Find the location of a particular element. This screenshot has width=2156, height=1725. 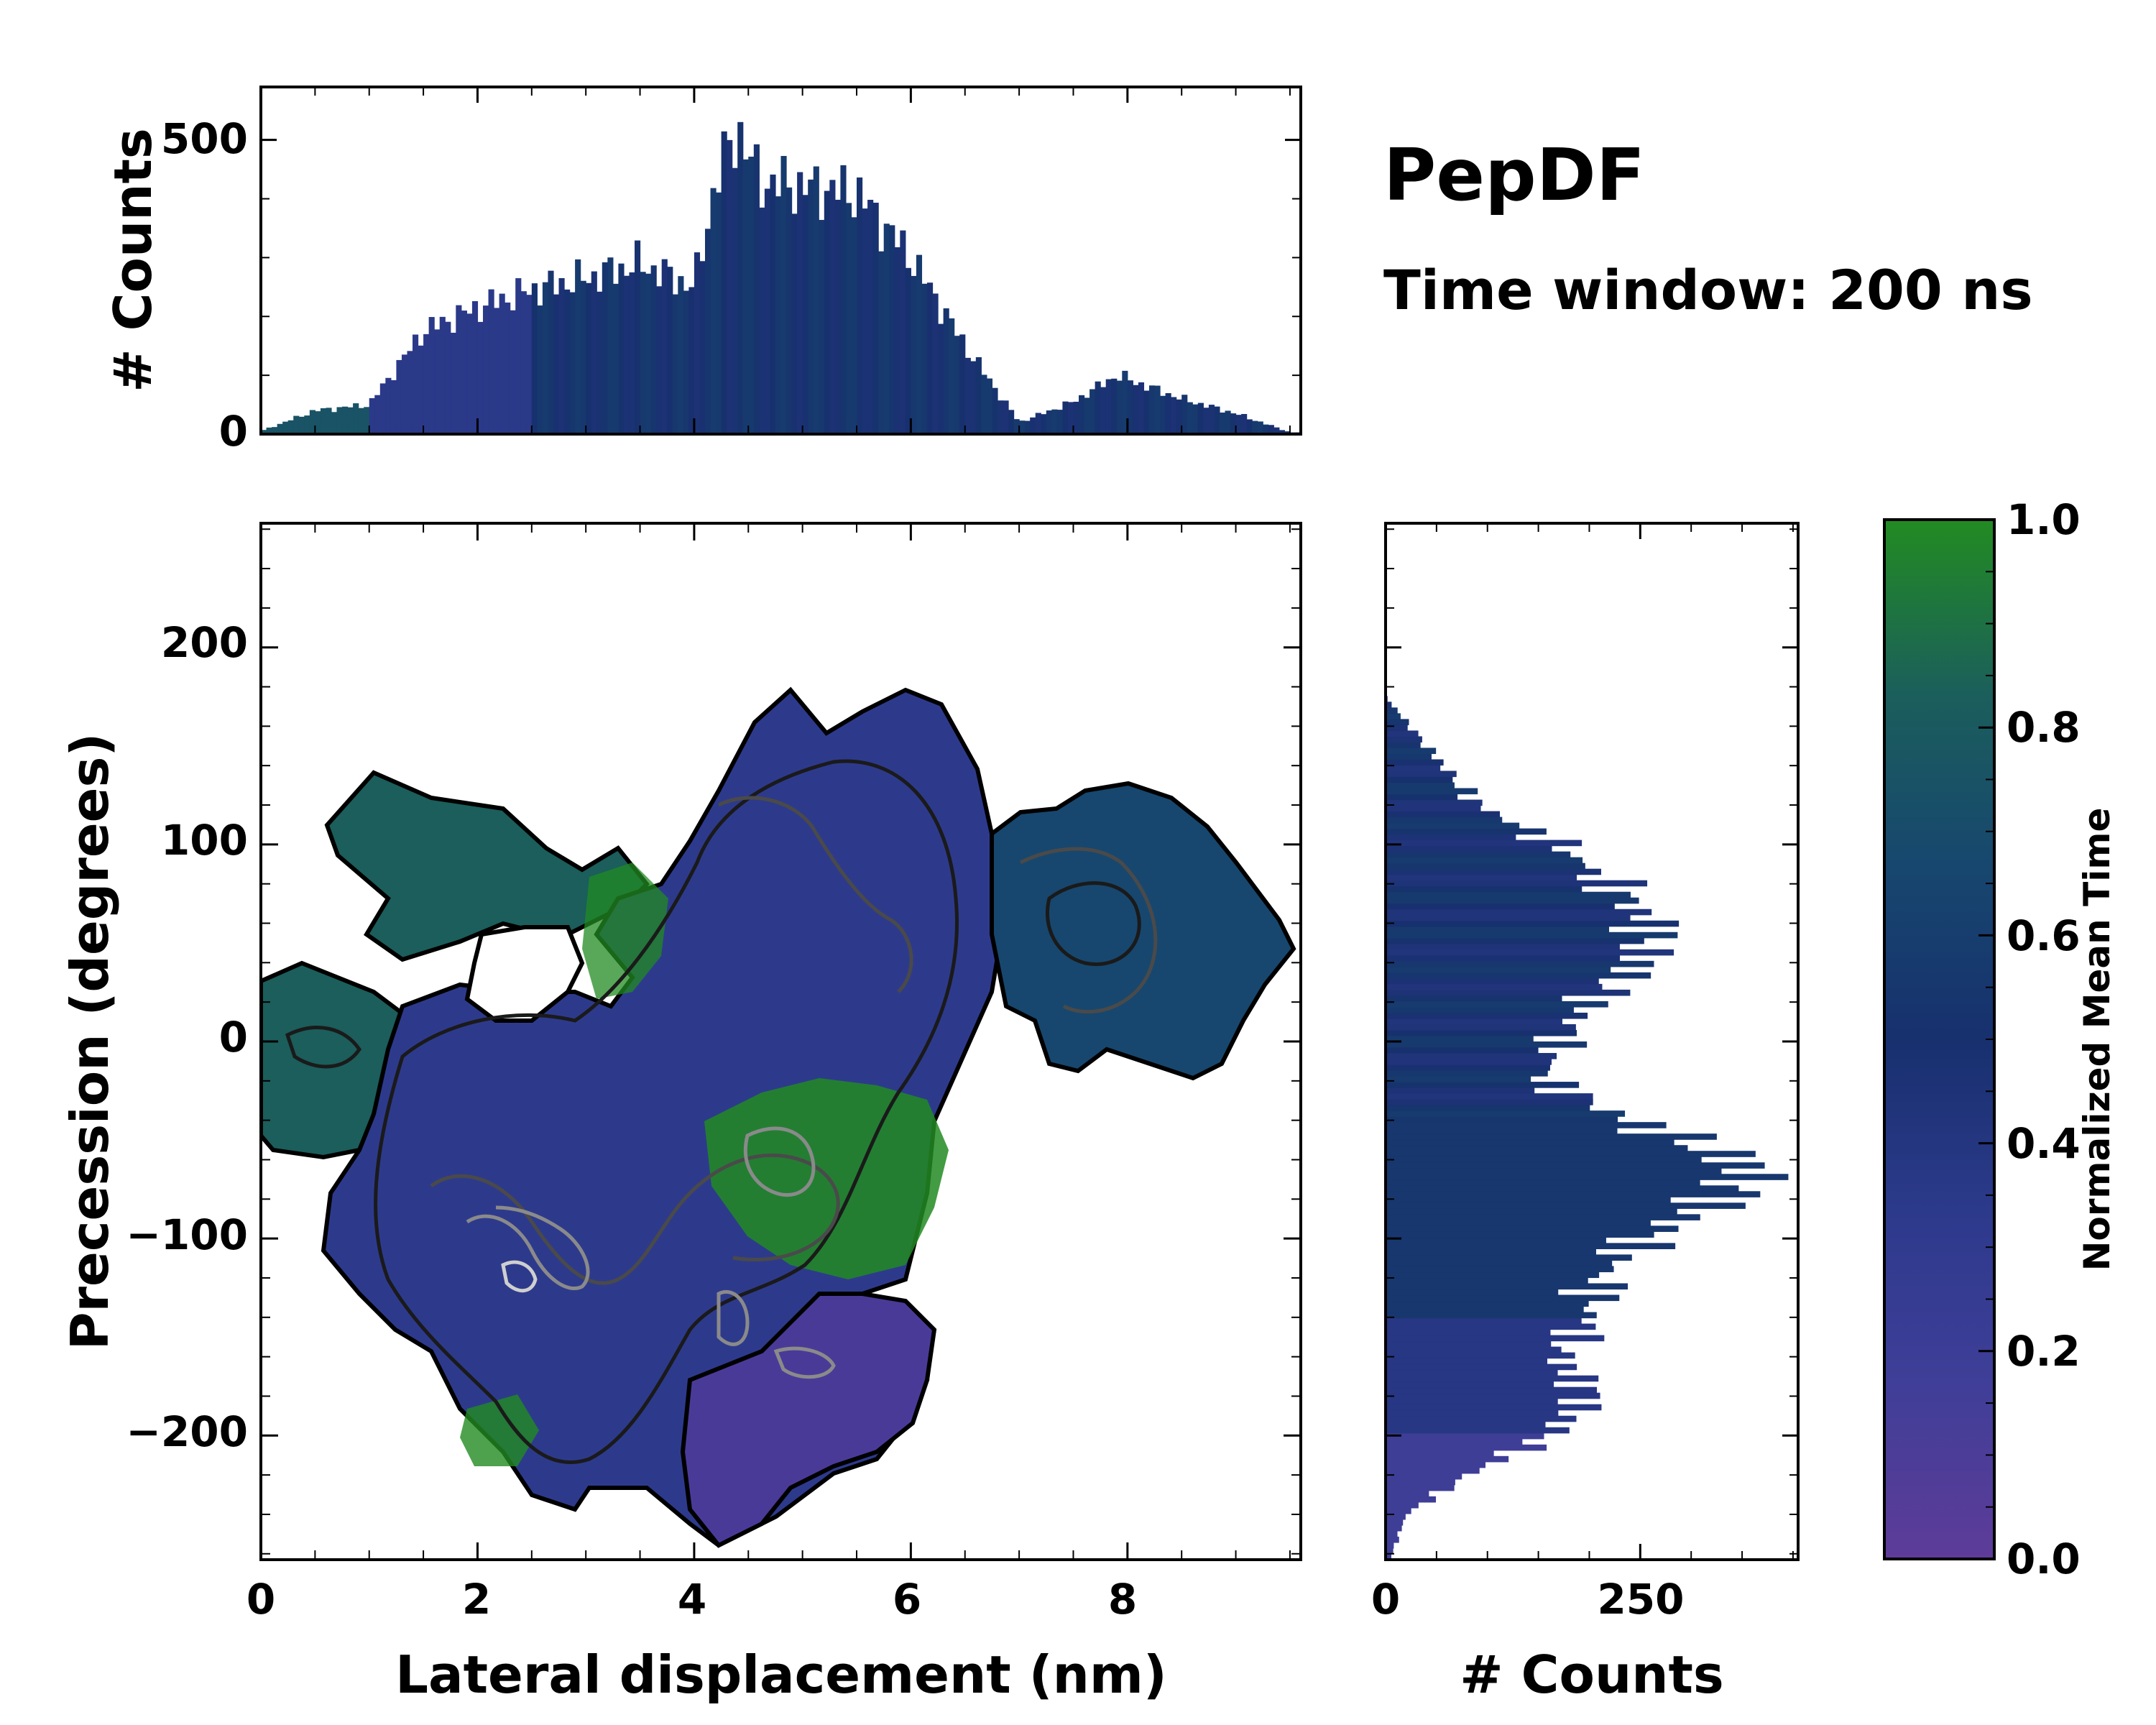

top-histogram-ticks is located at coordinates (780, 261).